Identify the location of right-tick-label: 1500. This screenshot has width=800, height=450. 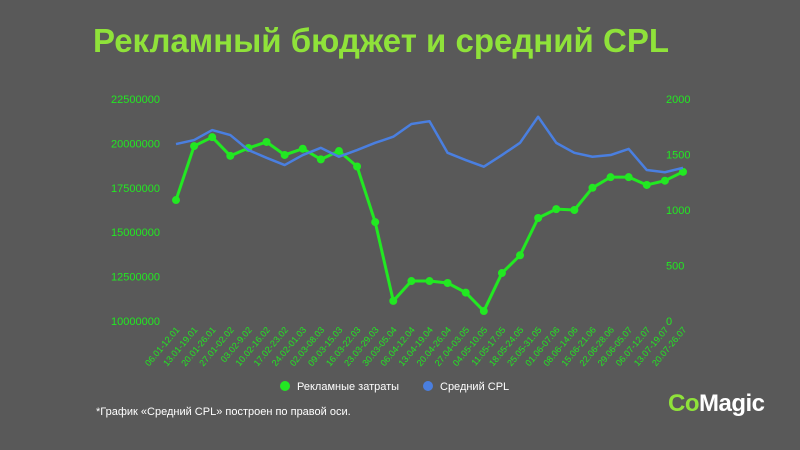
(678, 156).